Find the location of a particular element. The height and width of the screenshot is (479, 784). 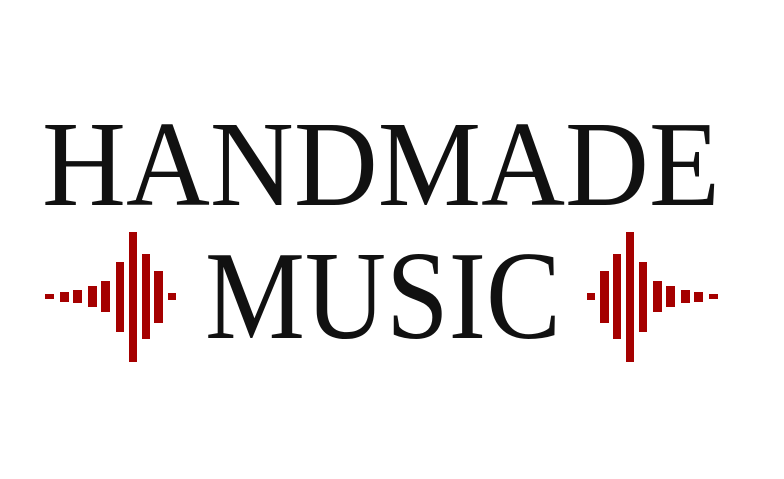

sound-wave-icon-left is located at coordinates (110, 297).